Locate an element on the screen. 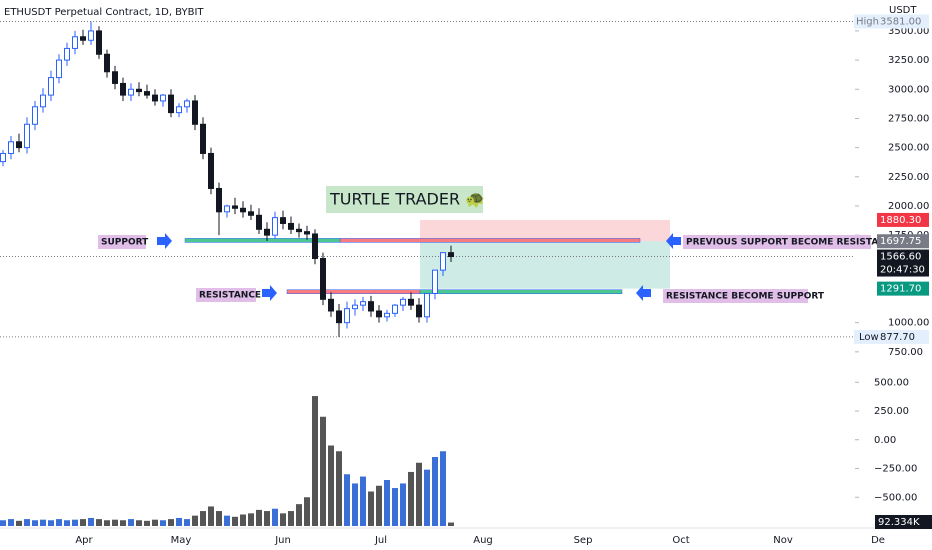 This screenshot has height=550, width=932. chart-title: ETHUSDT Perpetual Contract, 1D, BYBIT is located at coordinates (104, 12).